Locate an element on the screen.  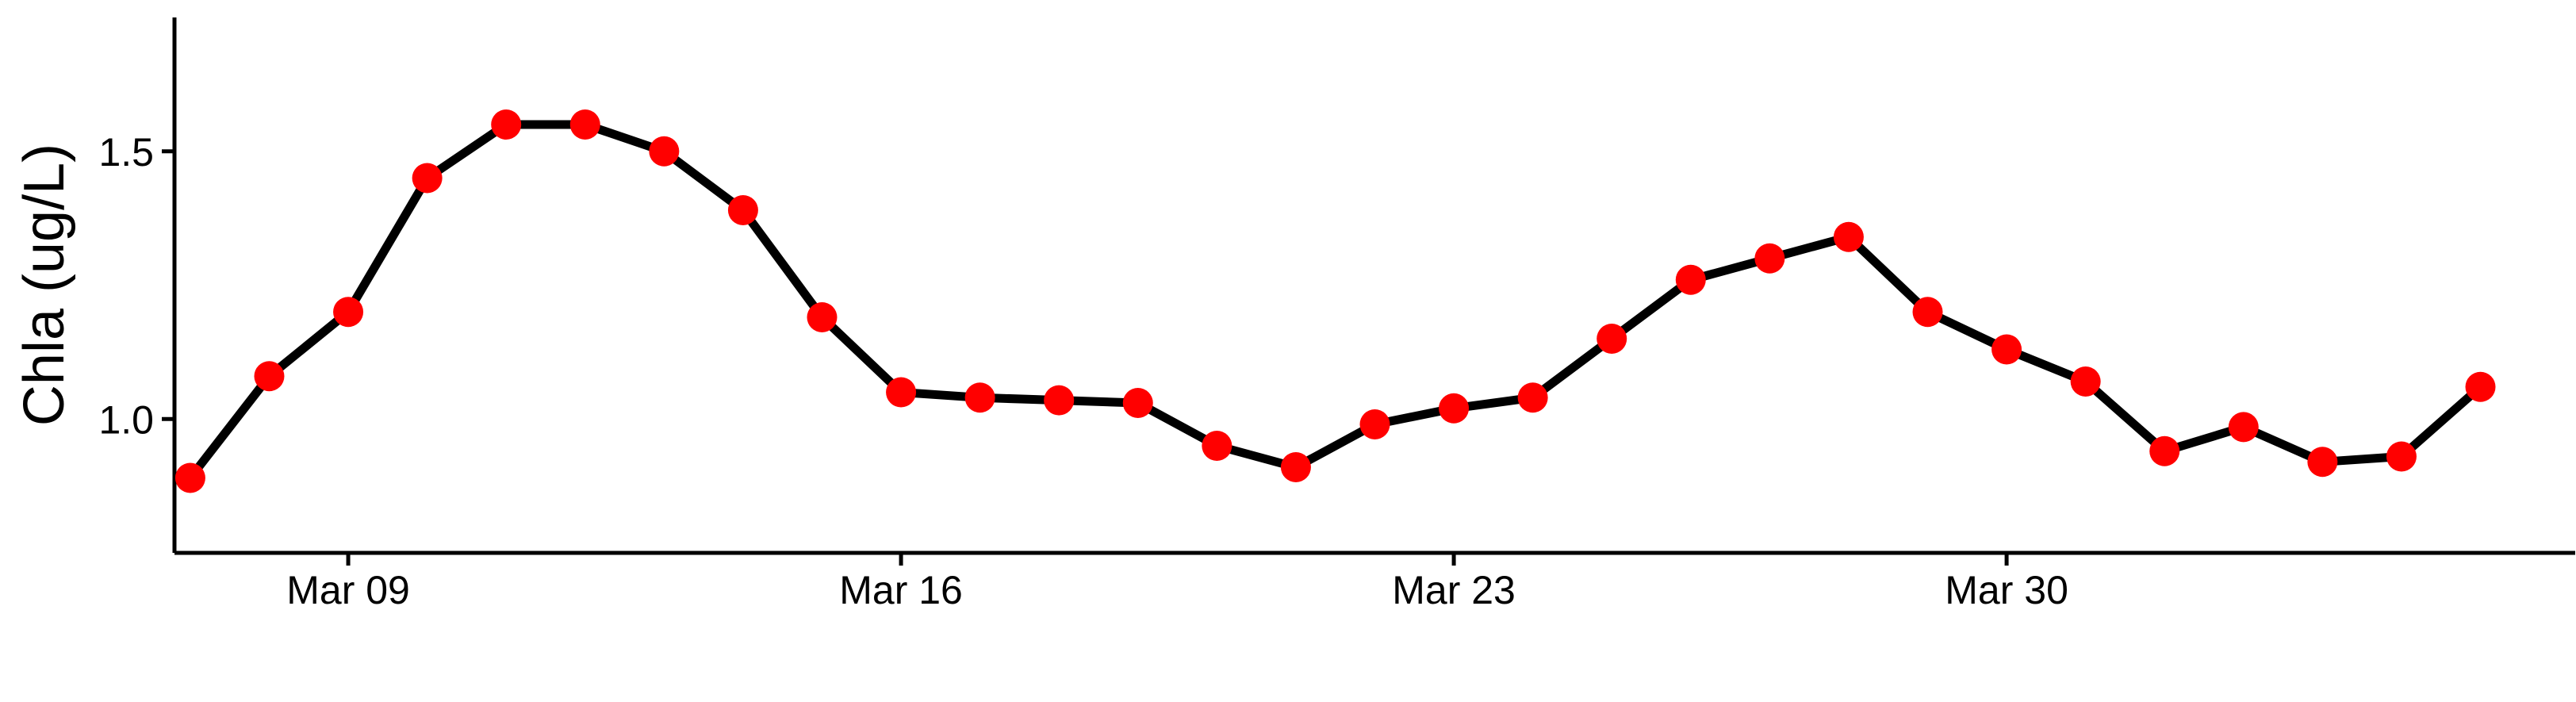
x-tick-label: Mar 30 is located at coordinates (2007, 590).